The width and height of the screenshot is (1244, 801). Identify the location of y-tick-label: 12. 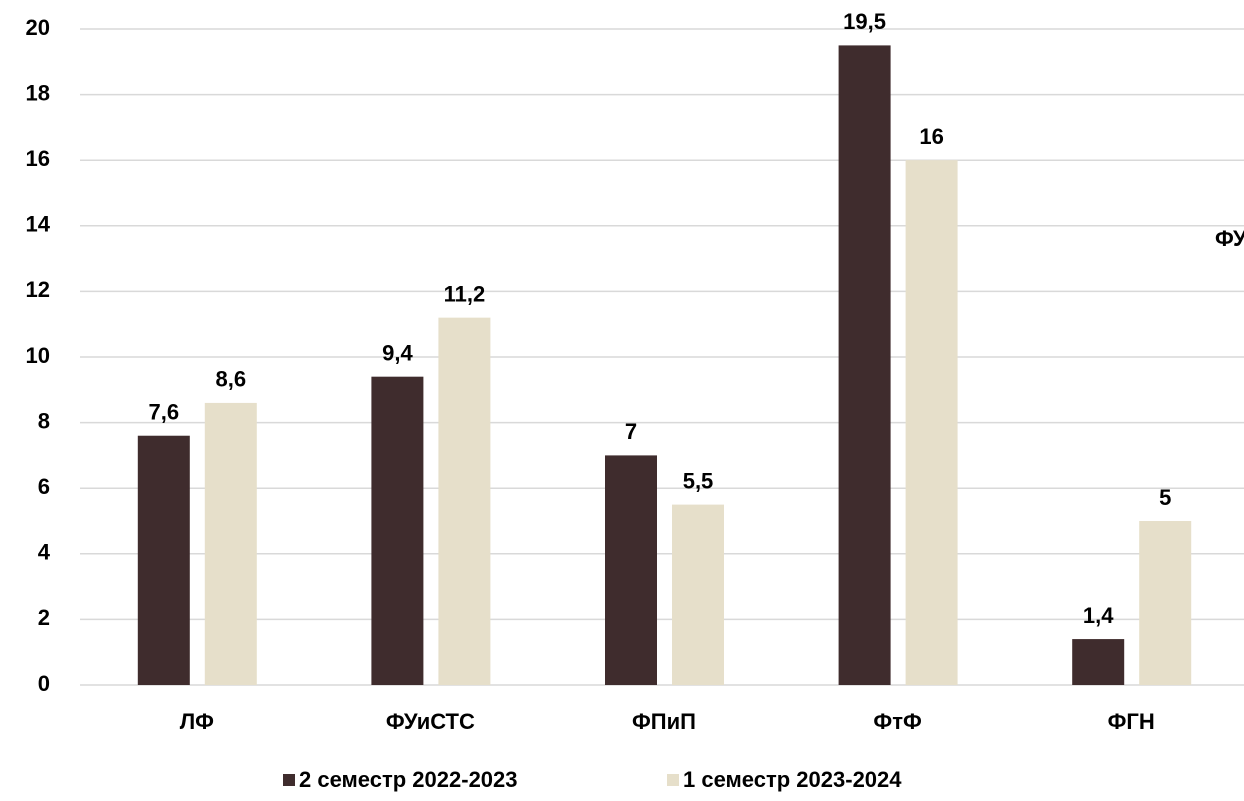
(38, 289).